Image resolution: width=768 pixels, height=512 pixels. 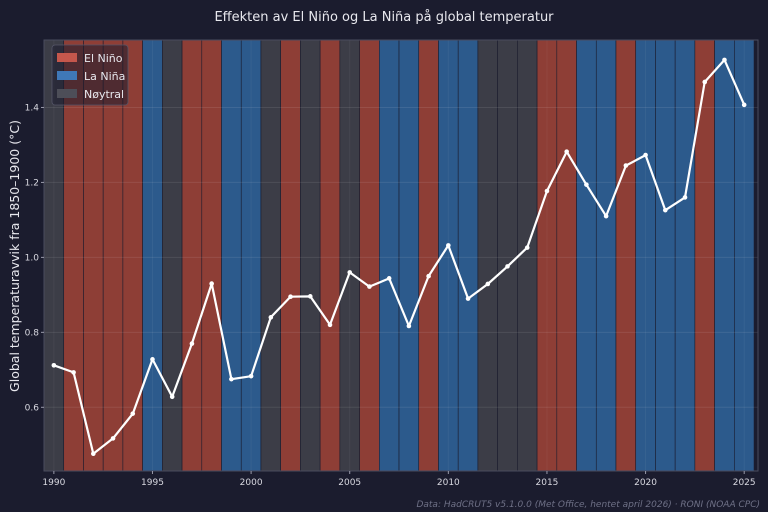 What do you see at coordinates (330, 325) in the screenshot?
I see `data-point-2004` at bounding box center [330, 325].